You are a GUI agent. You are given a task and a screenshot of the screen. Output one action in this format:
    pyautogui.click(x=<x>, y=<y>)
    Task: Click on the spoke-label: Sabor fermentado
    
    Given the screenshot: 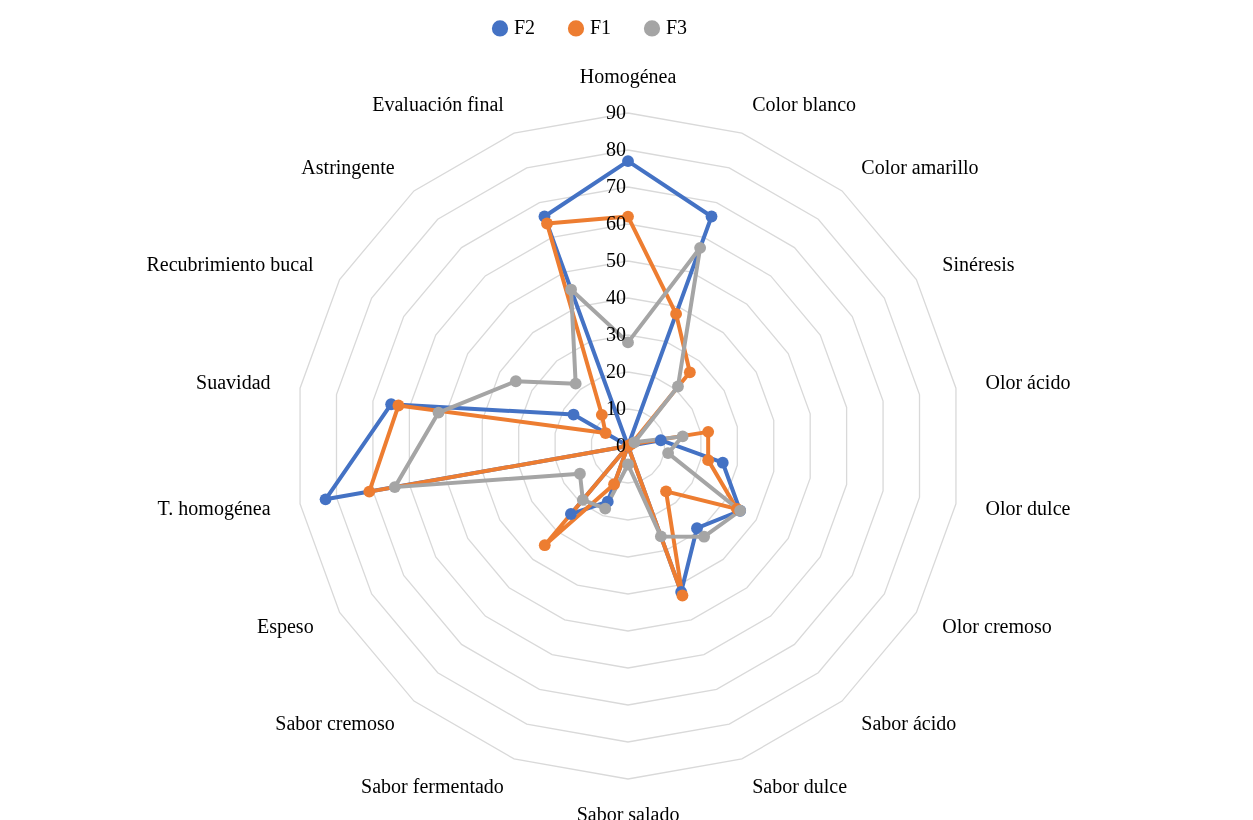 What is the action you would take?
    pyautogui.click(x=432, y=786)
    